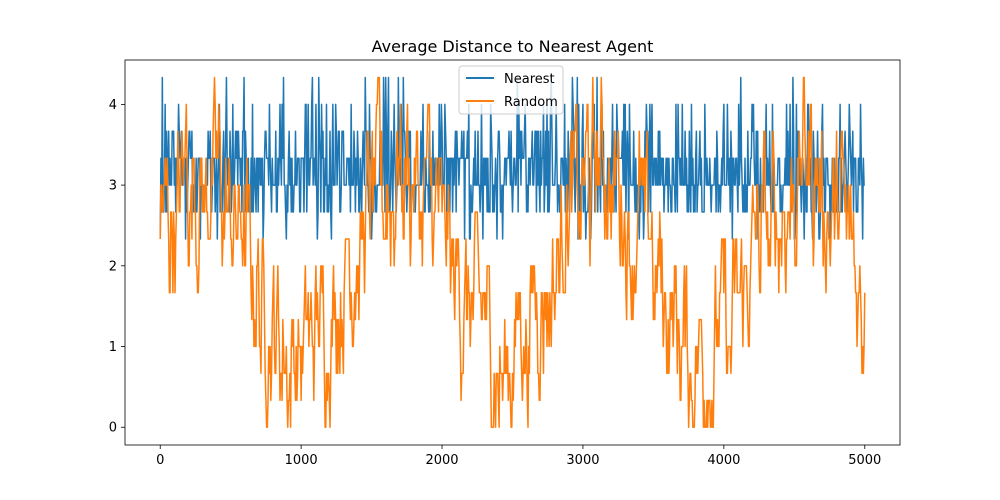 The image size is (1000, 500). I want to click on legend-label-random: Random, so click(531, 102).